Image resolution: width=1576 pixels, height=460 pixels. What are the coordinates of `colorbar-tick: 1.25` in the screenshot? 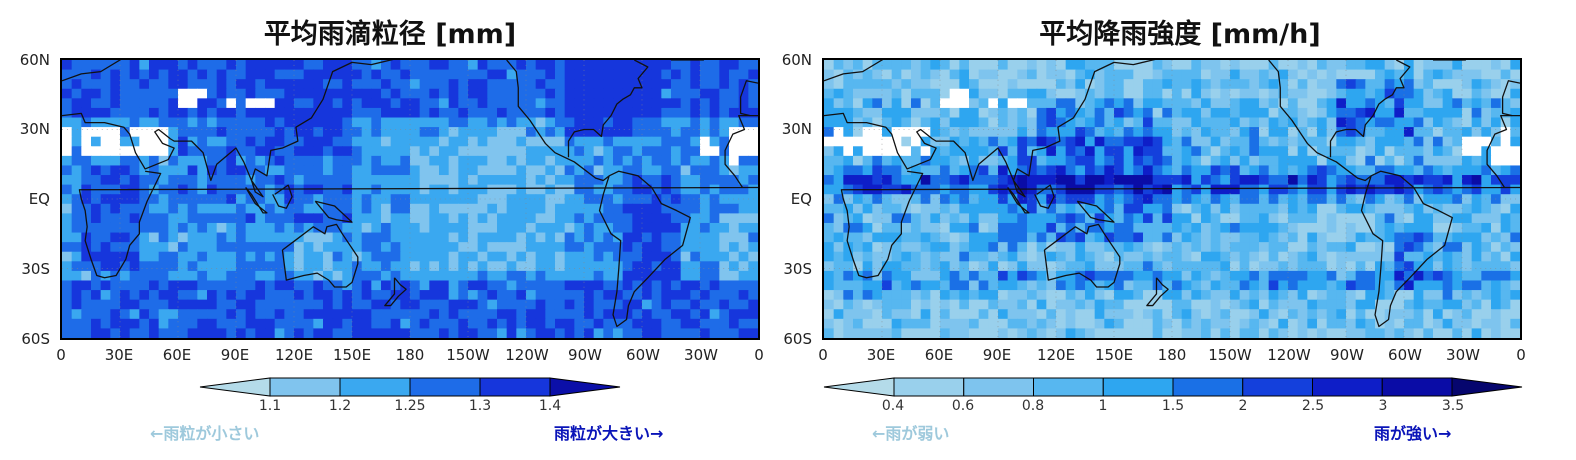 It's located at (410, 406).